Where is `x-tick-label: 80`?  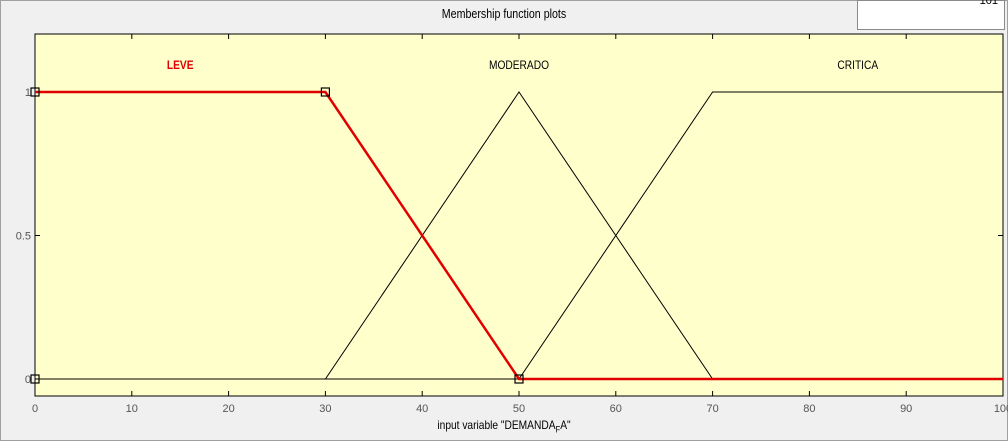
x-tick-label: 80 is located at coordinates (809, 409).